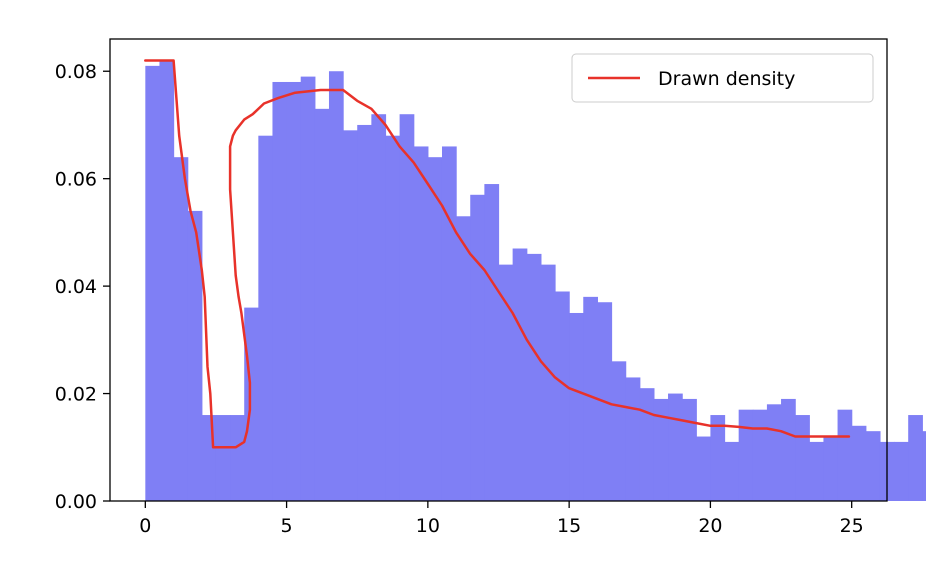 This screenshot has height=574, width=926. I want to click on x-tick-label: 10, so click(428, 526).